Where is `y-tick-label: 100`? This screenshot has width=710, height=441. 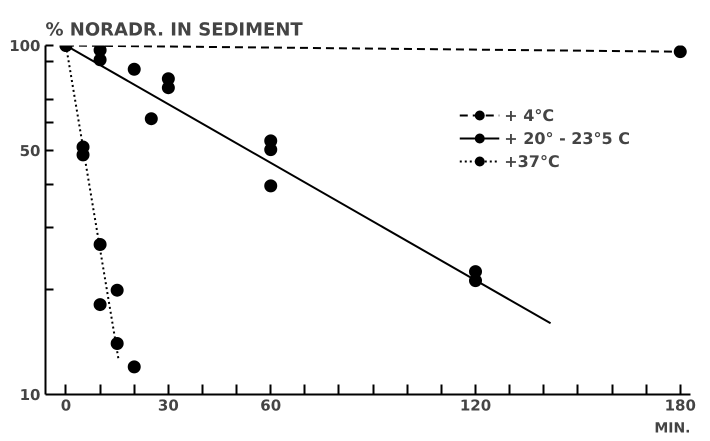 y-tick-label: 100 is located at coordinates (24, 46).